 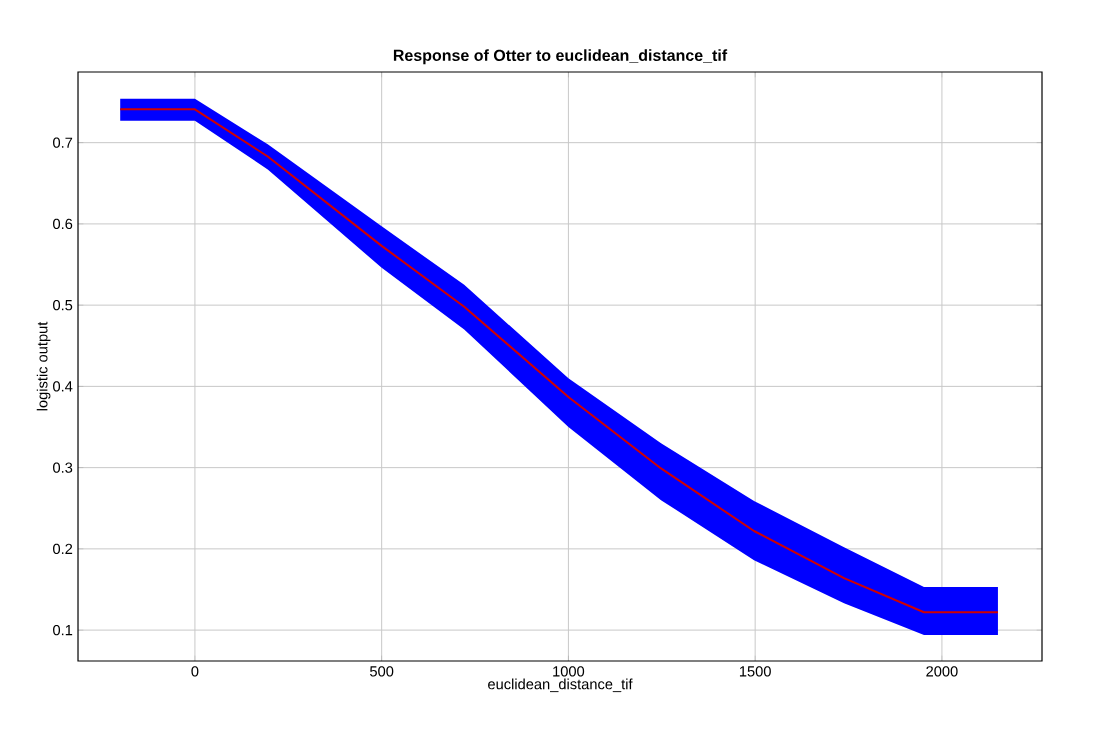 What do you see at coordinates (63, 305) in the screenshot?
I see `y-tick-label: 0.5` at bounding box center [63, 305].